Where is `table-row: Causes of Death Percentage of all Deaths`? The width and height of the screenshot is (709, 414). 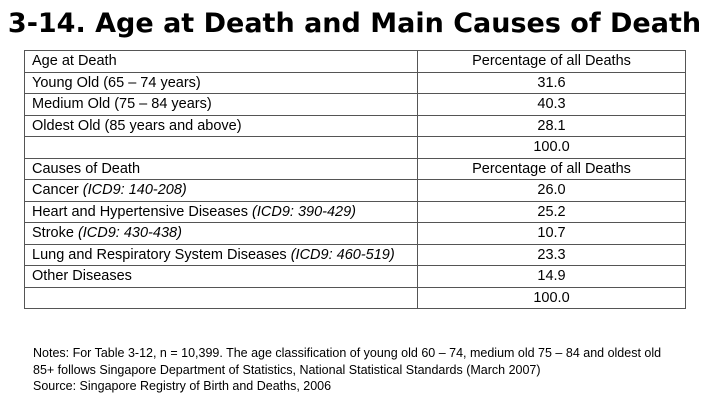 table-row: Causes of Death Percentage of all Deaths is located at coordinates (355, 168).